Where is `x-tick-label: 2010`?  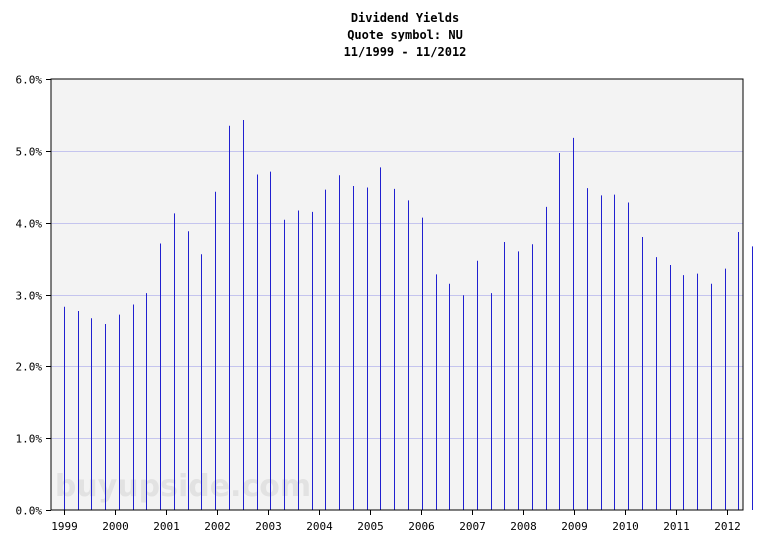 x-tick-label: 2010 is located at coordinates (625, 526).